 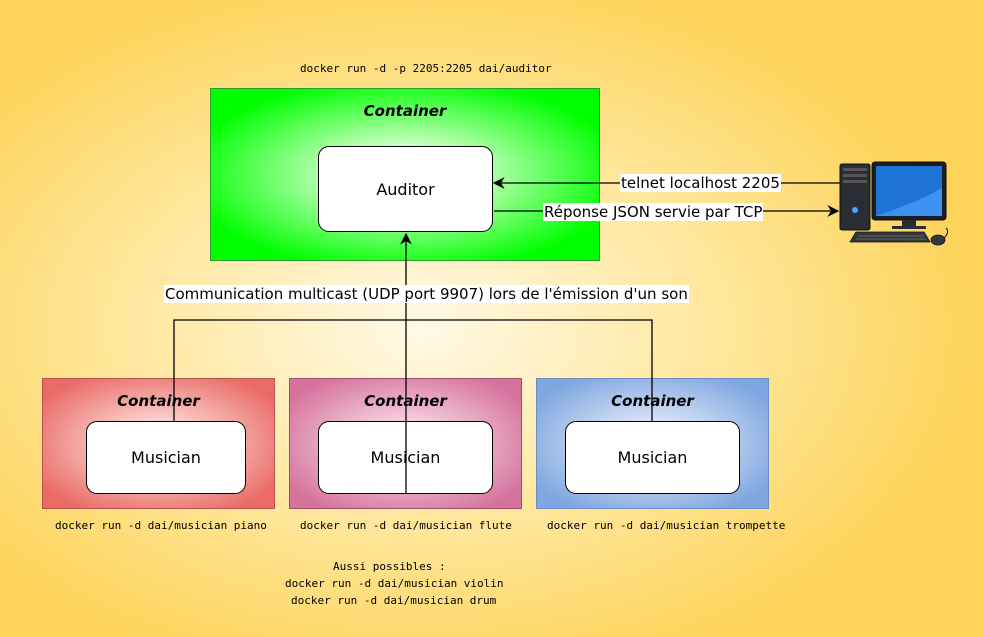 I want to click on multicast-branch, so click(x=413, y=370).